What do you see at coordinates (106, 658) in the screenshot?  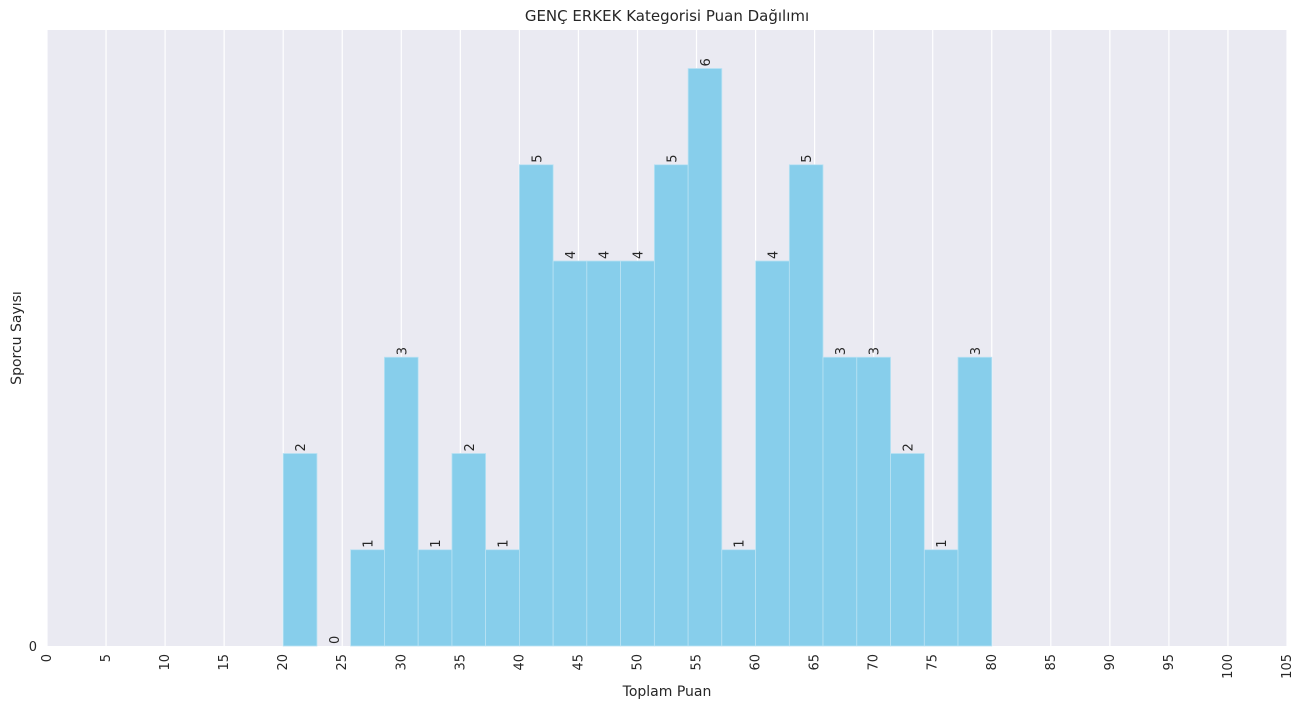 I see `x-tick-label: 5` at bounding box center [106, 658].